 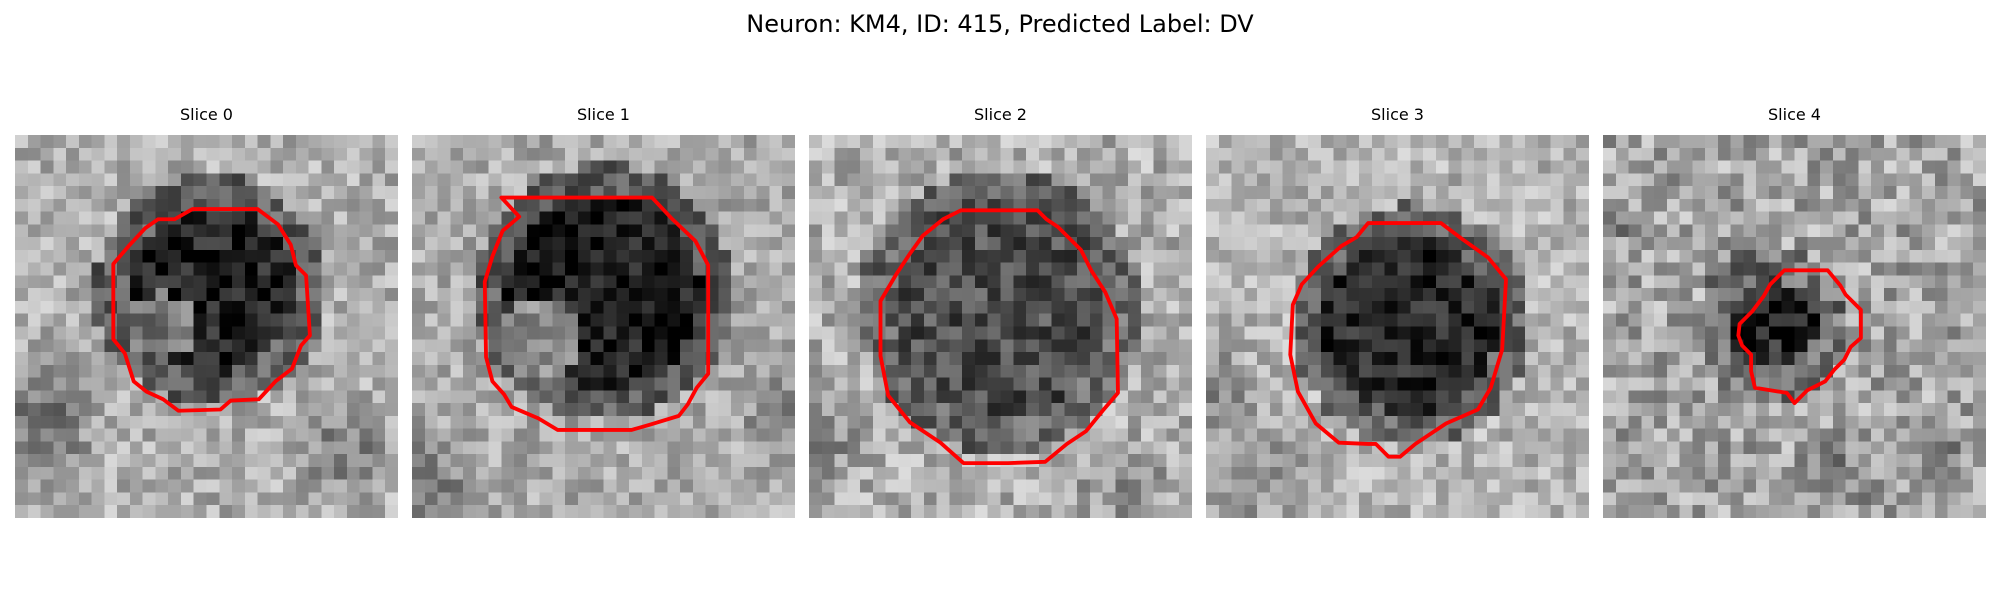 I want to click on slice-panel-2: Slice 2, so click(x=1000, y=311).